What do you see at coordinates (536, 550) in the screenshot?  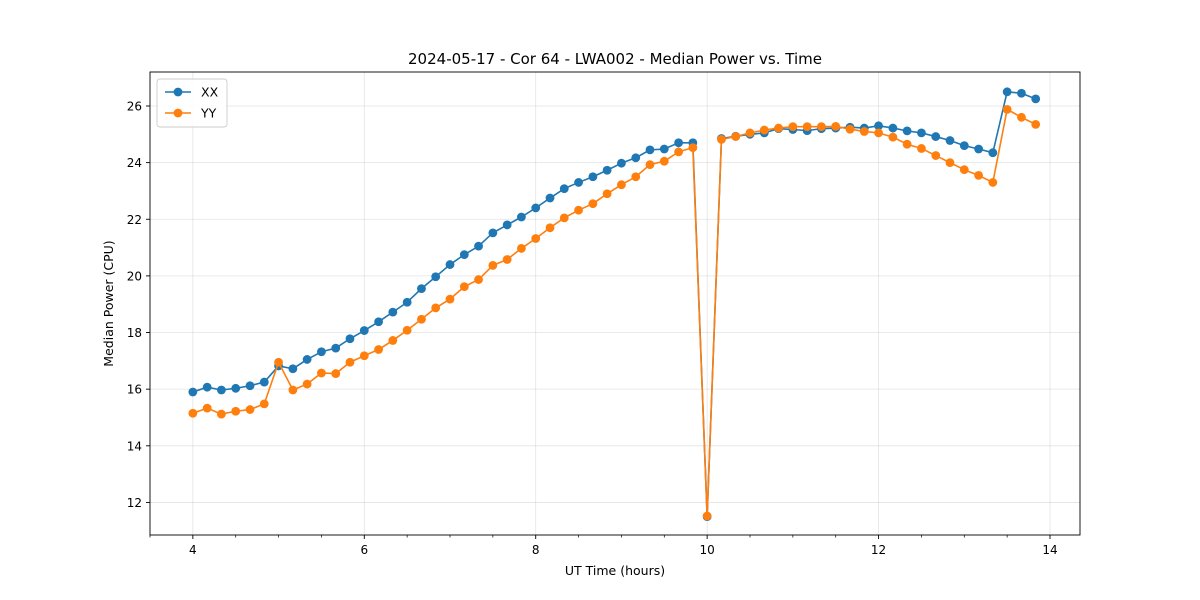 I see `x-tick-label: 8` at bounding box center [536, 550].